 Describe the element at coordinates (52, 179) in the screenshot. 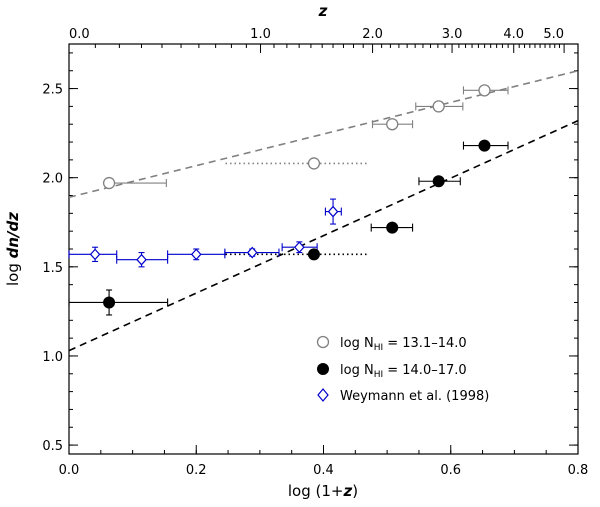

I see `y-tick-label: 2.0` at that location.